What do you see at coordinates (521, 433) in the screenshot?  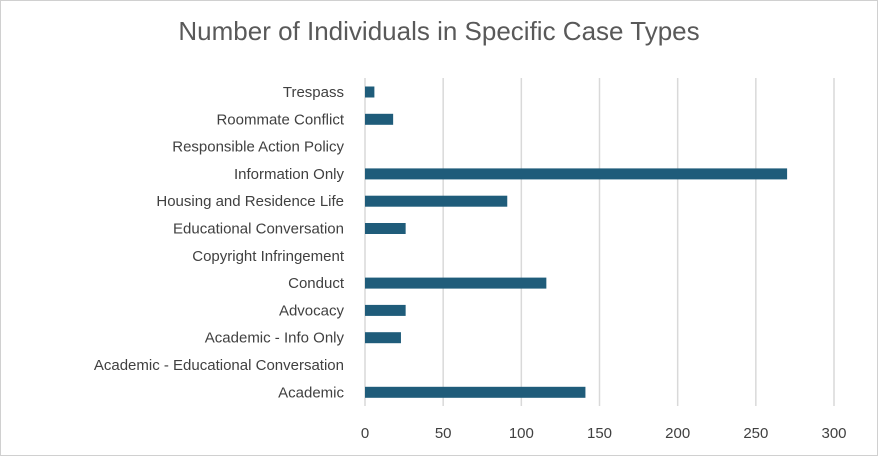 I see `x-tick-label: 100` at bounding box center [521, 433].